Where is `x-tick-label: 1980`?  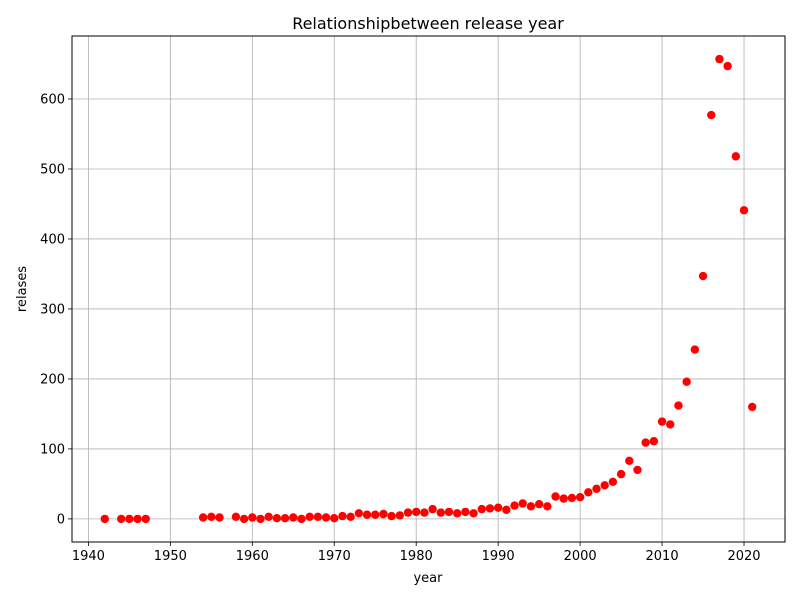 x-tick-label: 1980 is located at coordinates (416, 556).